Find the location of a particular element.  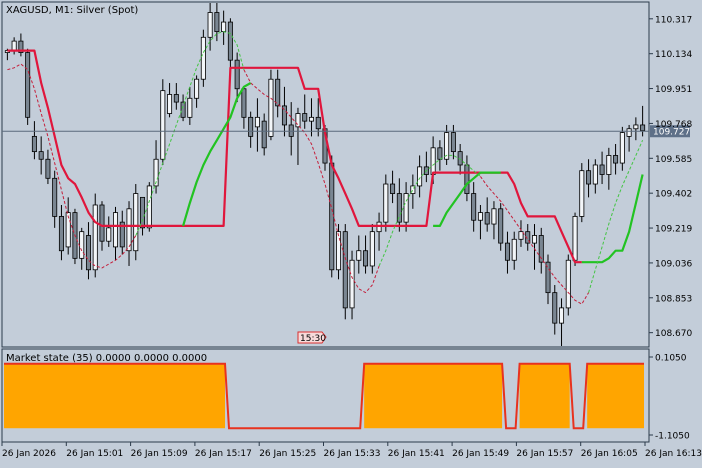

time-marker-tag is located at coordinates (312, 337).